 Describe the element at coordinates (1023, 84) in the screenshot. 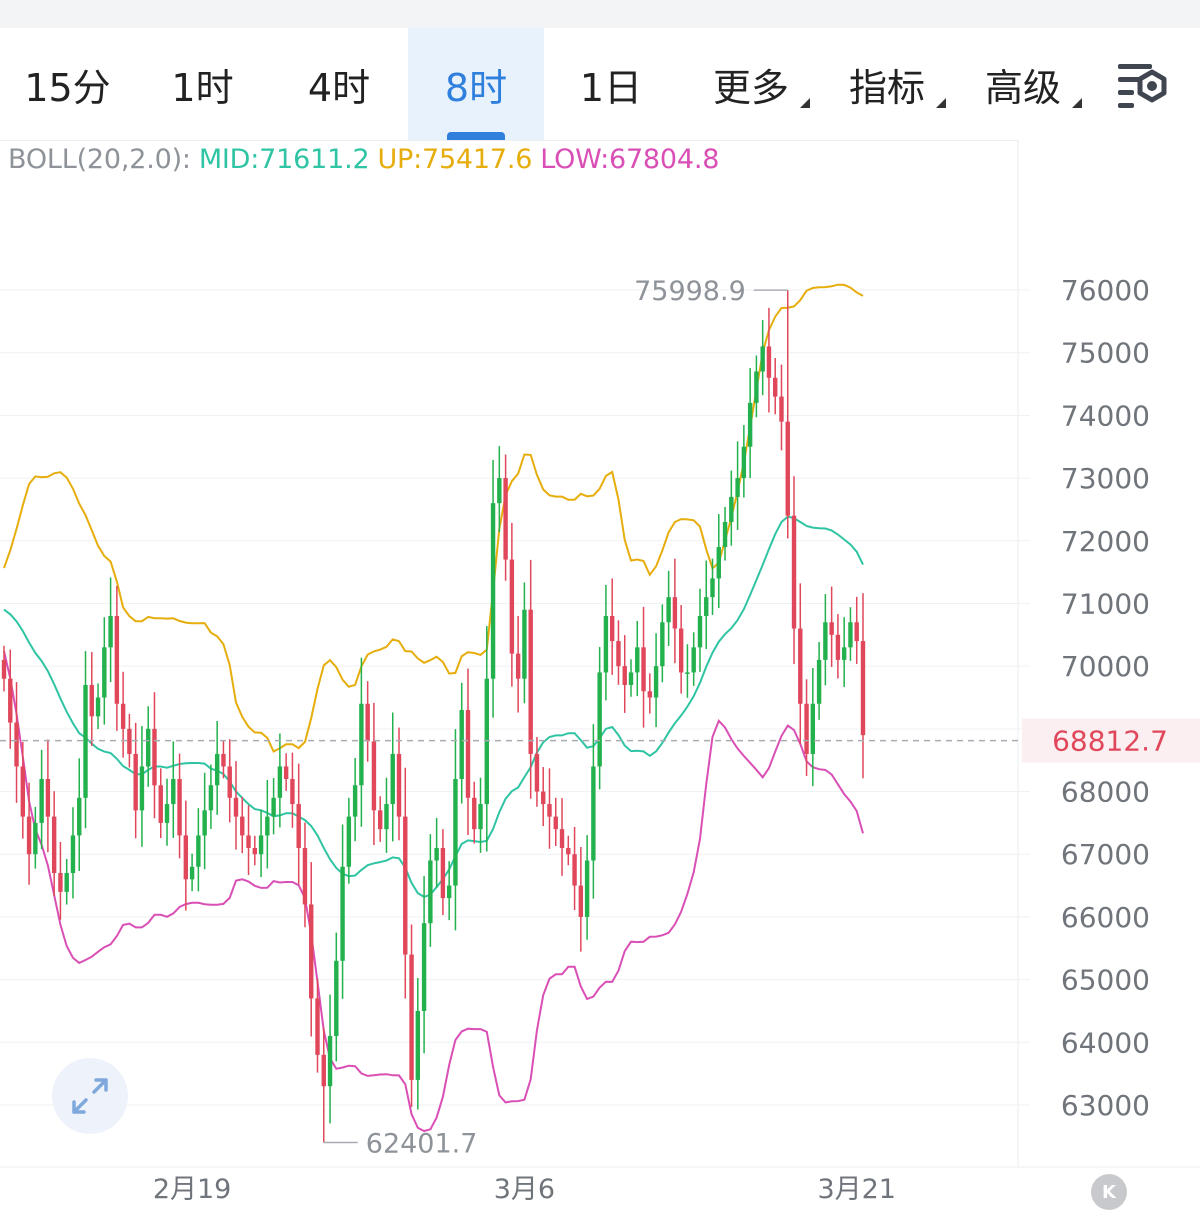

I see `tab-advanced: 高级` at that location.